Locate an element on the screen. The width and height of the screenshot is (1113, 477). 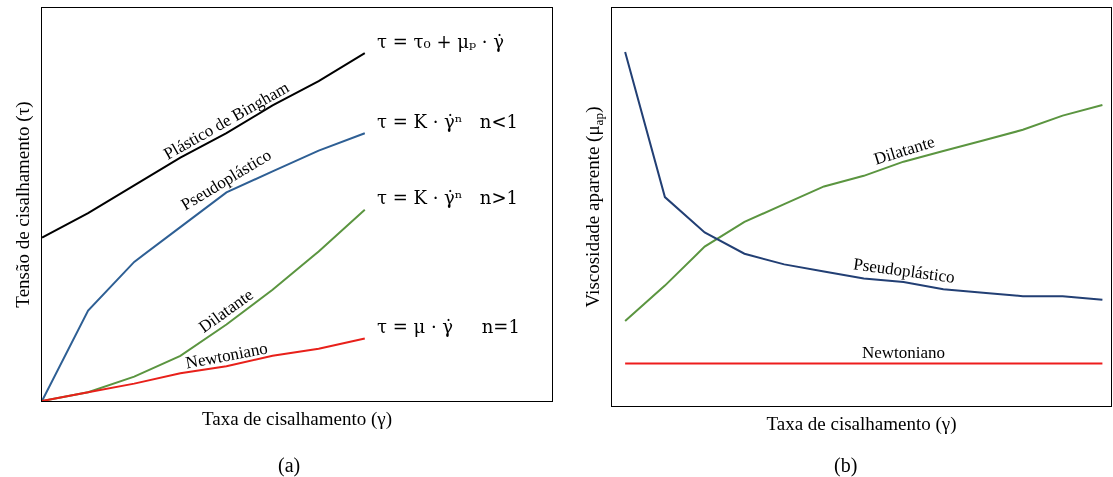
y-axis-title: Tensão de cisalhamento (τ) is located at coordinates (22, 204).